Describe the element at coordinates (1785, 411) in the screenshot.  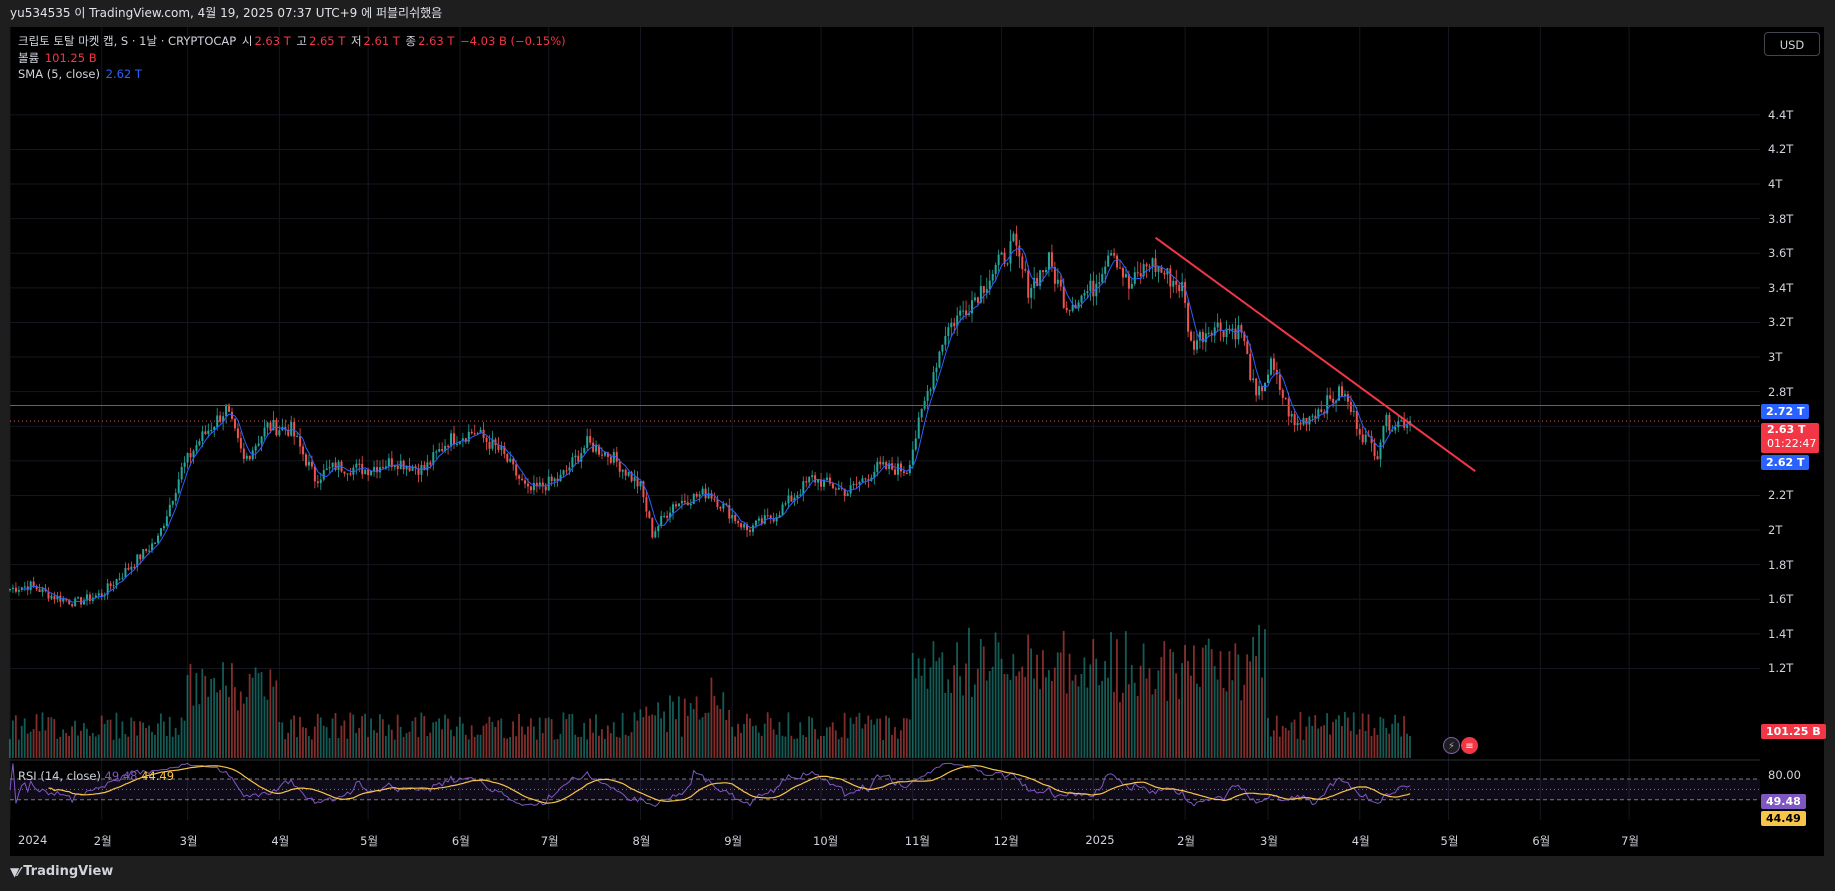
I see `hline-price-tag: 2.72 T` at that location.